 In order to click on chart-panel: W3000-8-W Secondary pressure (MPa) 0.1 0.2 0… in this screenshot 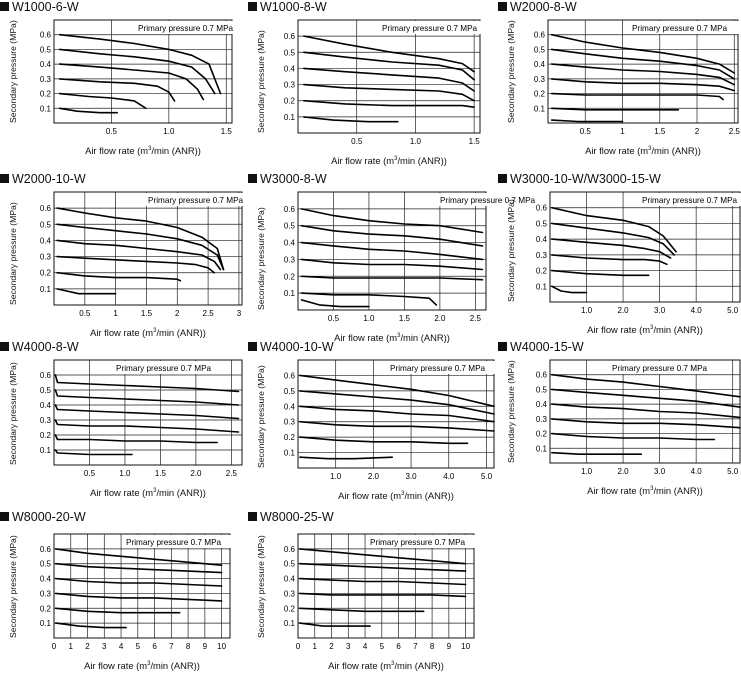, I will do `click(392, 261)`.